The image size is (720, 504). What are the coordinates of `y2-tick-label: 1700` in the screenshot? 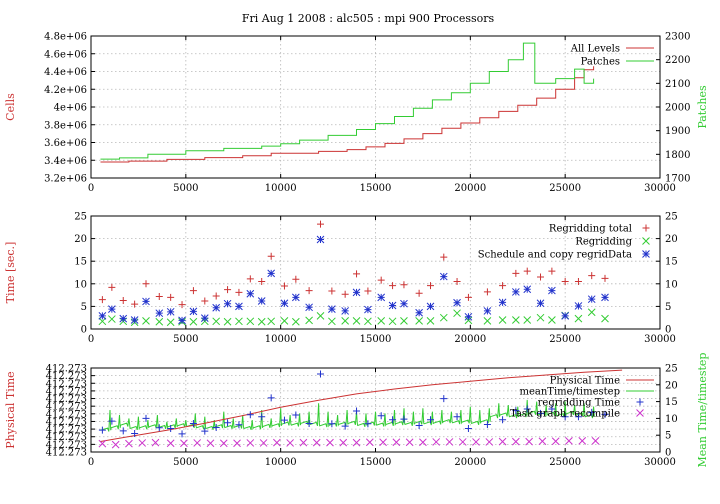 It's located at (677, 179).